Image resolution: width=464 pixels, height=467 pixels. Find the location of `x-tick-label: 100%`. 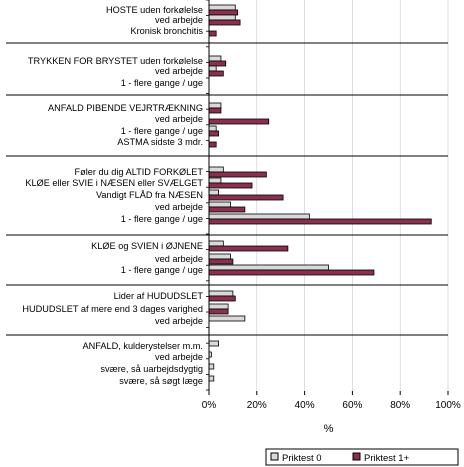

x-tick-label: 100% is located at coordinates (448, 405).